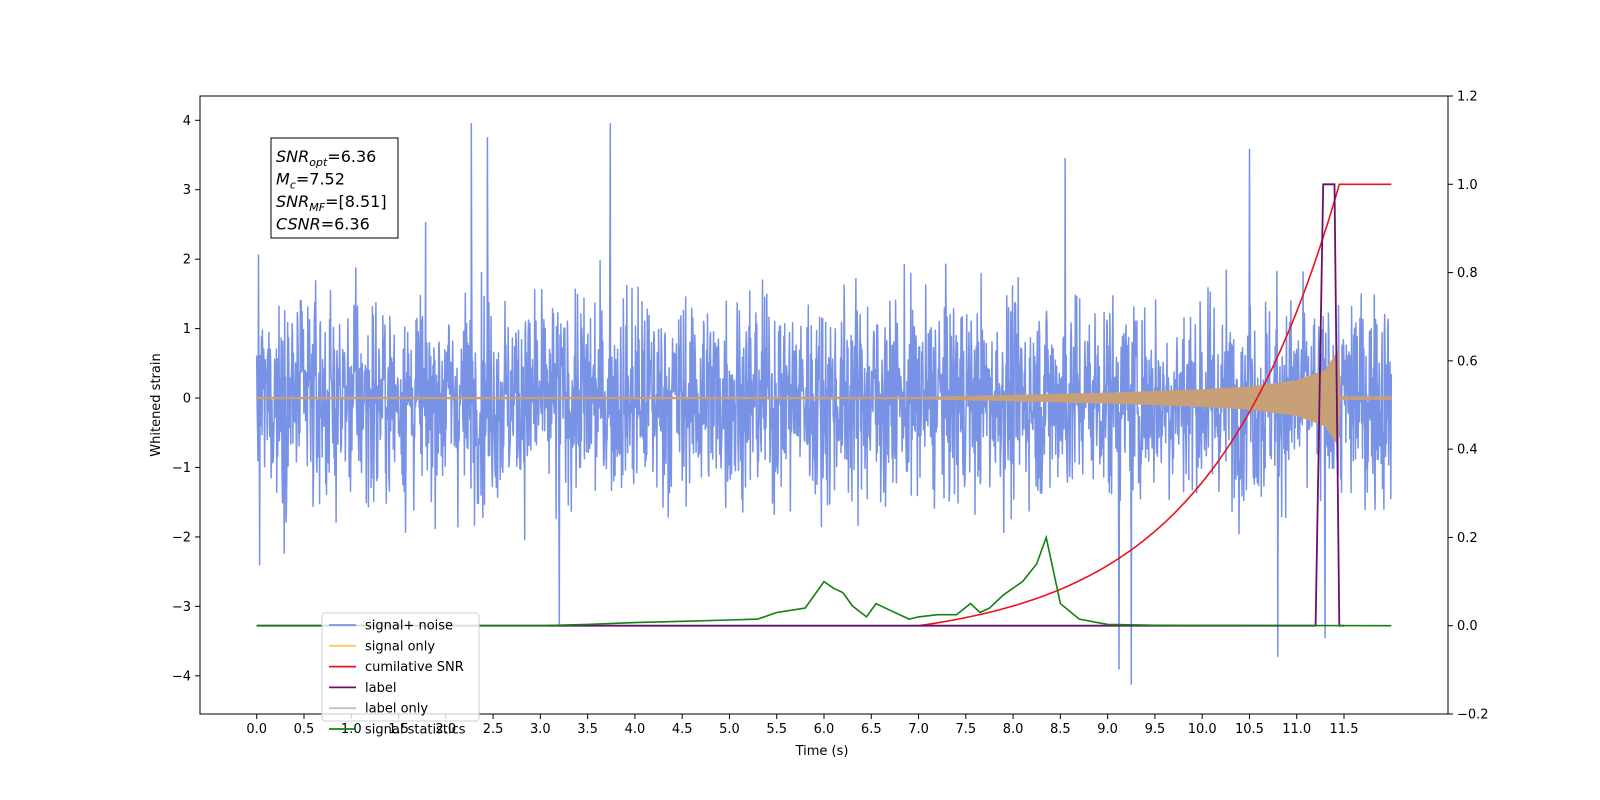 This screenshot has height=800, width=1600. I want to click on legend-label: signal statistics, so click(415, 730).